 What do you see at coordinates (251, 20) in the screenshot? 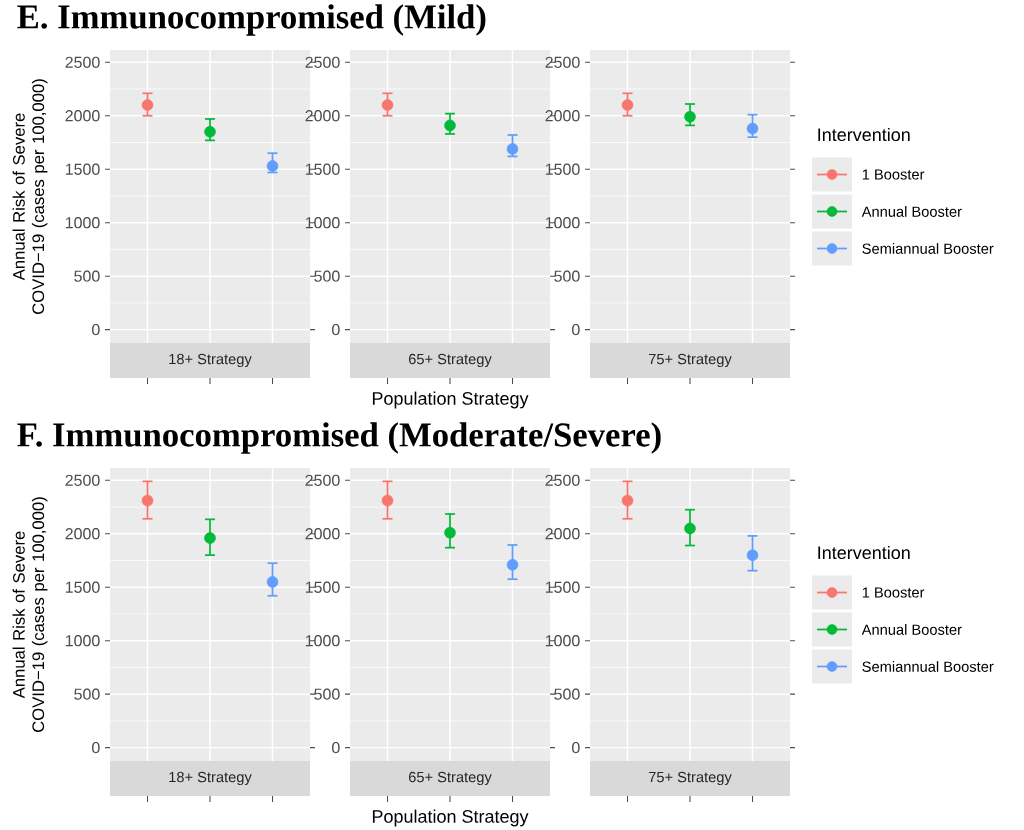
I see `chart-title: E. Immunocompromised (Mild)` at bounding box center [251, 20].